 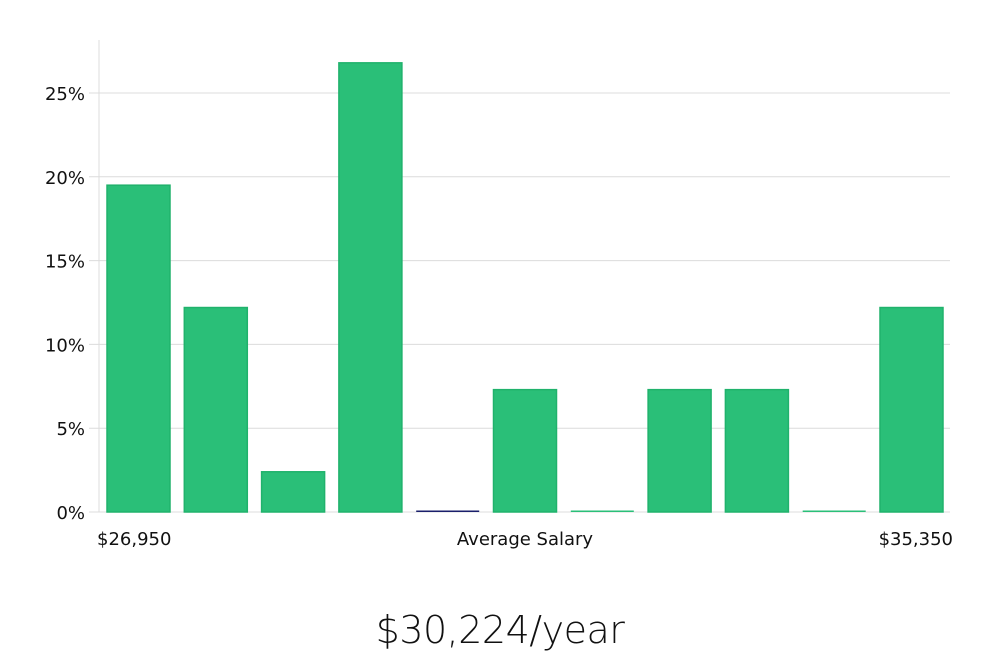 What do you see at coordinates (70, 513) in the screenshot?
I see `y-tick-label: 0%` at bounding box center [70, 513].